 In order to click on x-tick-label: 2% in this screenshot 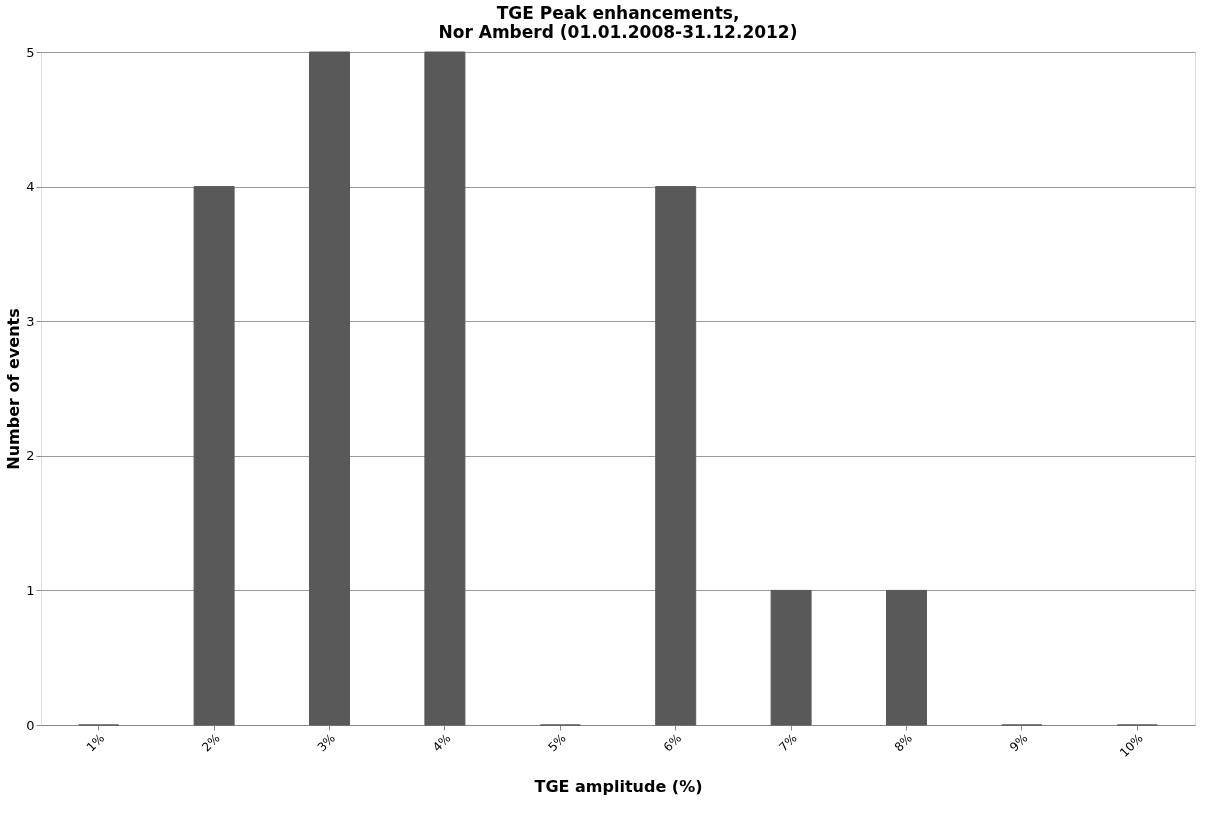, I will do `click(211, 743)`.